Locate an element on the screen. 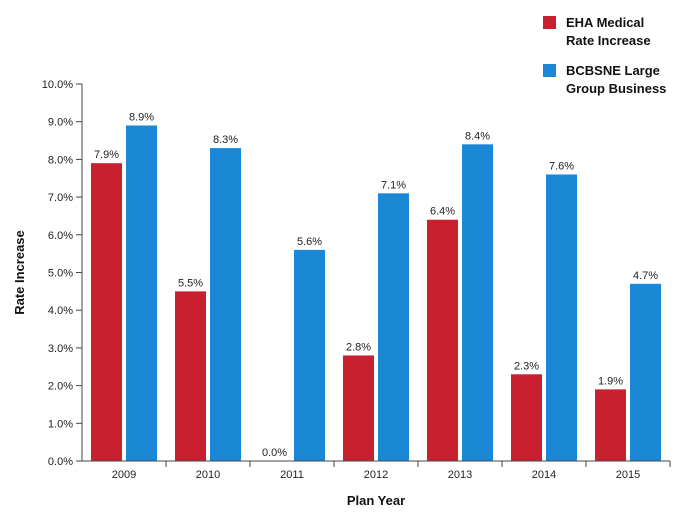 Image resolution: width=687 pixels, height=523 pixels. data-label: 2.3% is located at coordinates (526, 366).